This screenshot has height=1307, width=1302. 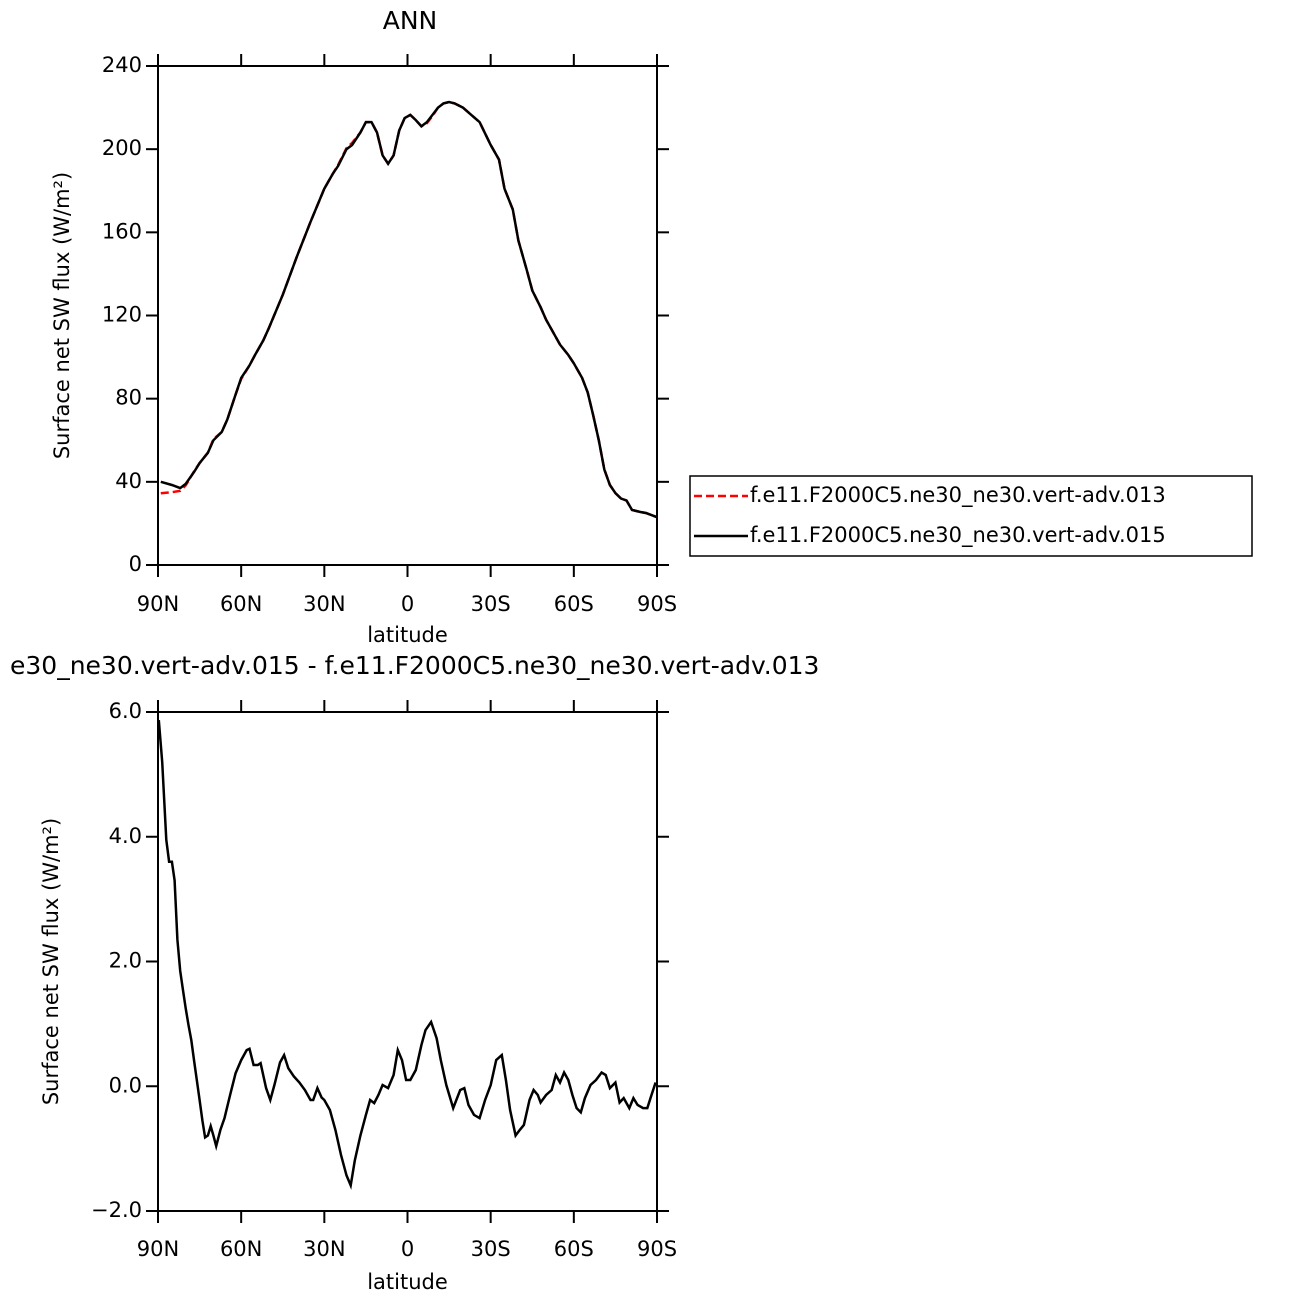 What do you see at coordinates (971, 516) in the screenshot?
I see `legend-box` at bounding box center [971, 516].